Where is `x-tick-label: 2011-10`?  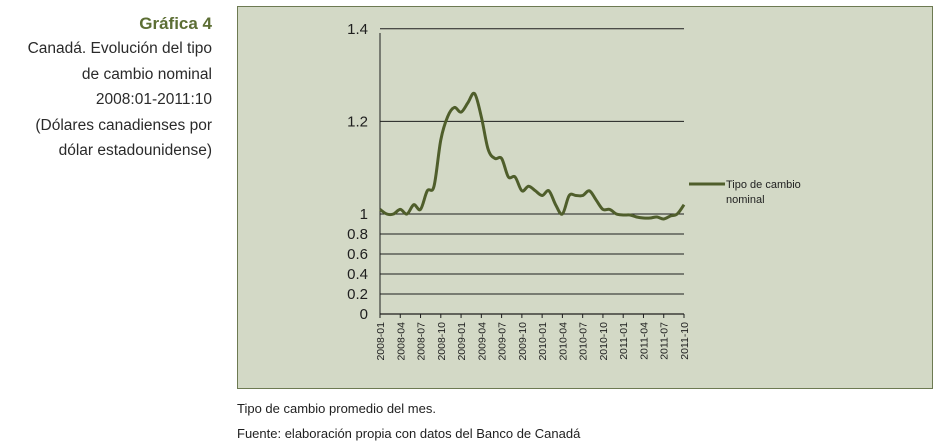 x-tick-label: 2011-10 is located at coordinates (685, 341).